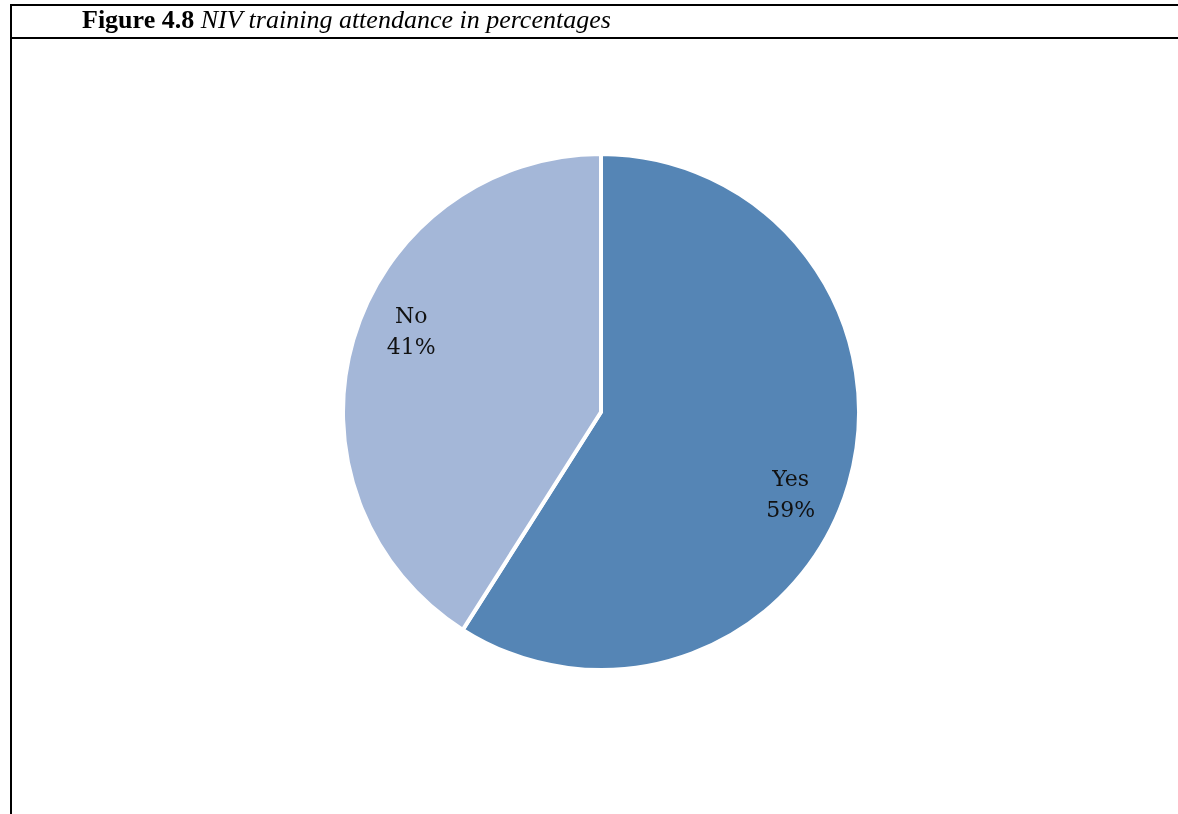 This screenshot has width=1178, height=814. Describe the element at coordinates (791, 509) in the screenshot. I see `data-label: 59%` at that location.